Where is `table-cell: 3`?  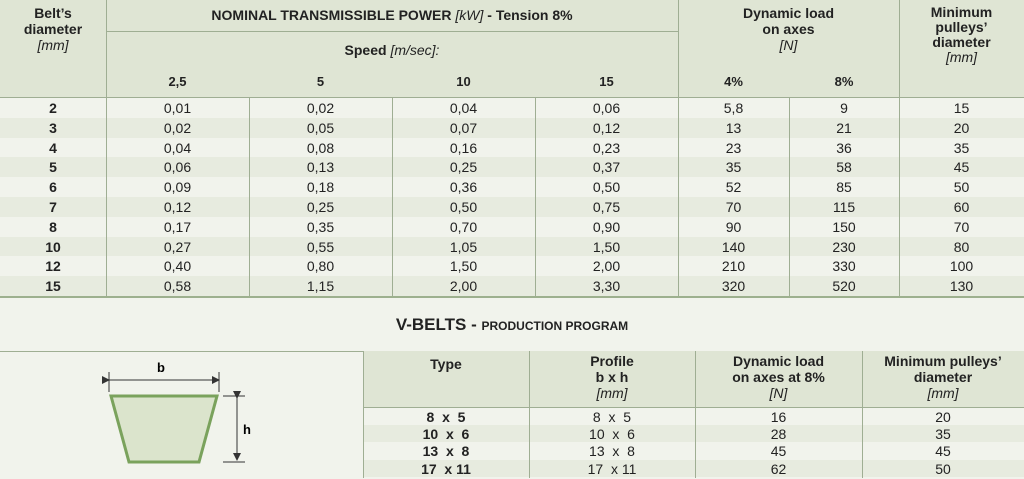 table-cell: 3 is located at coordinates (53, 127).